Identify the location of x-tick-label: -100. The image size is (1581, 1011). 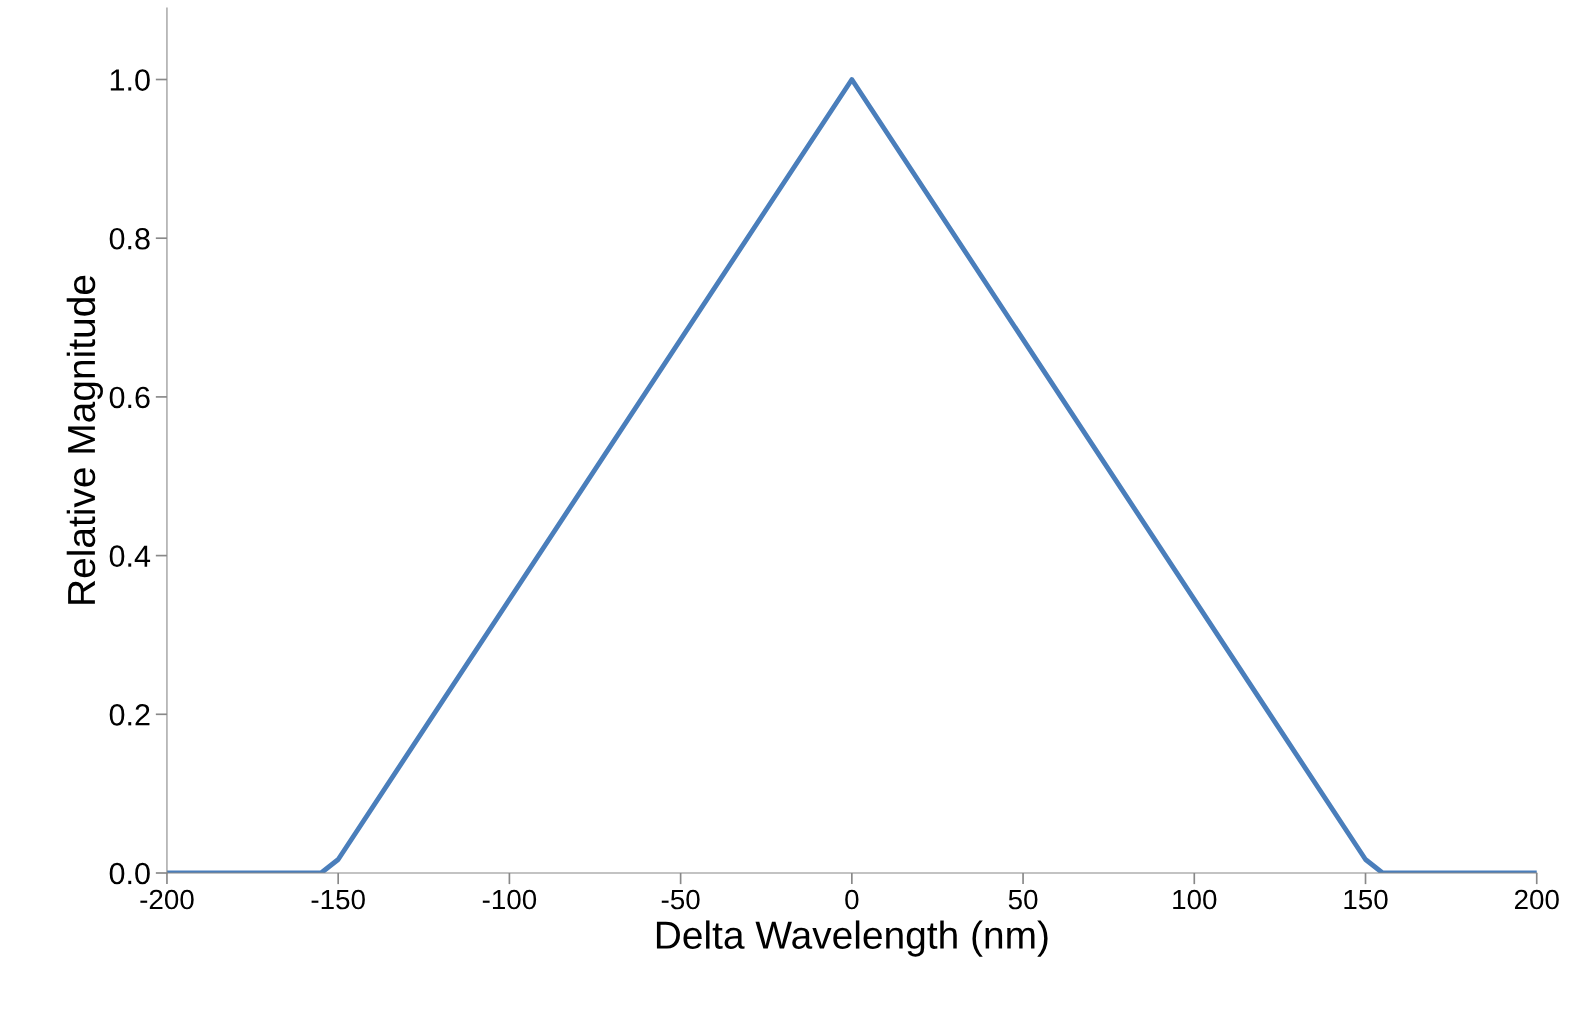
(509, 899).